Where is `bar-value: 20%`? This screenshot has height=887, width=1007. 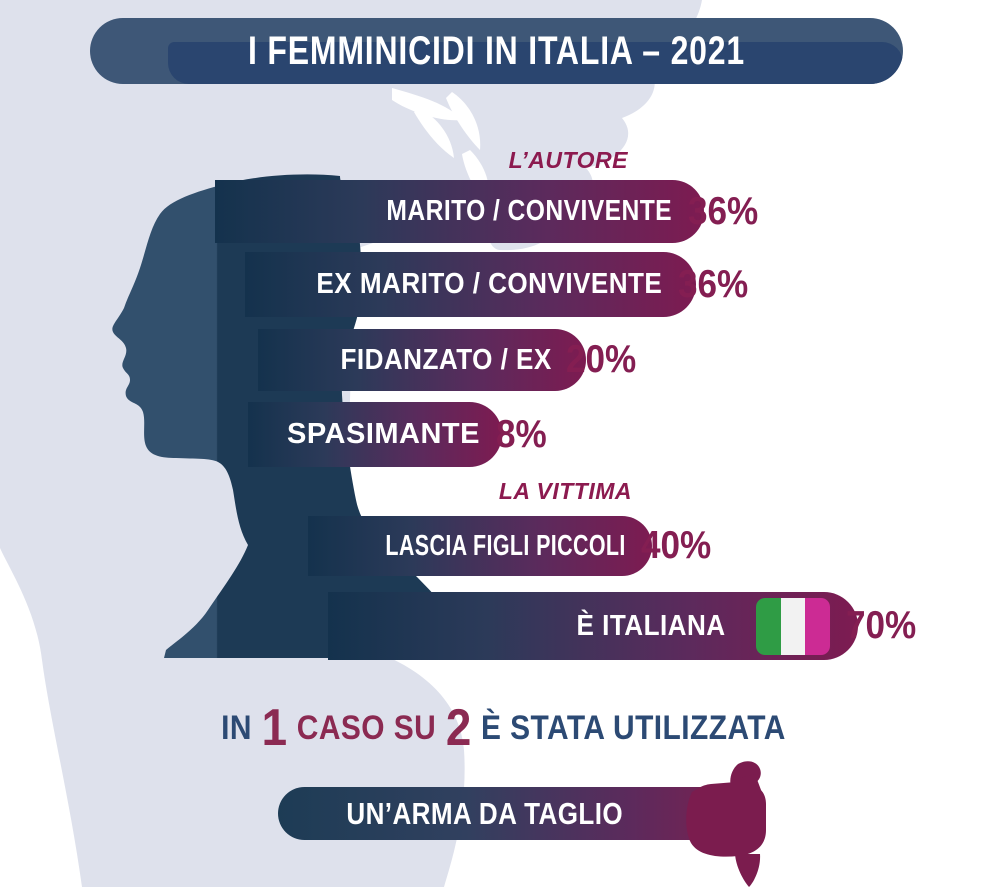 bar-value: 20% is located at coordinates (601, 359).